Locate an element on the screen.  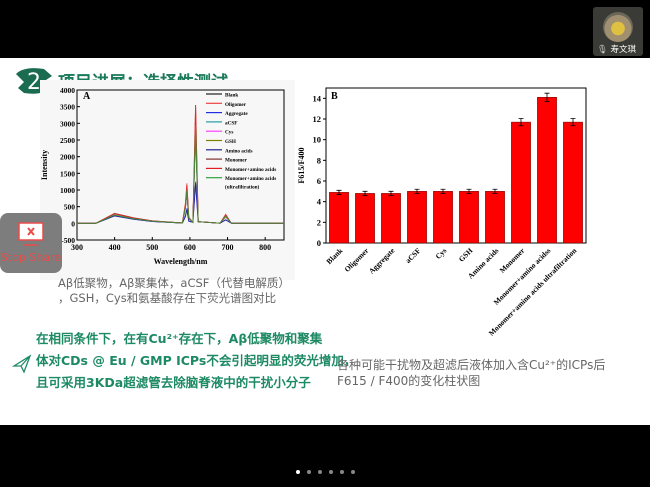
y-axis-label: Intensity is located at coordinates (44, 165).